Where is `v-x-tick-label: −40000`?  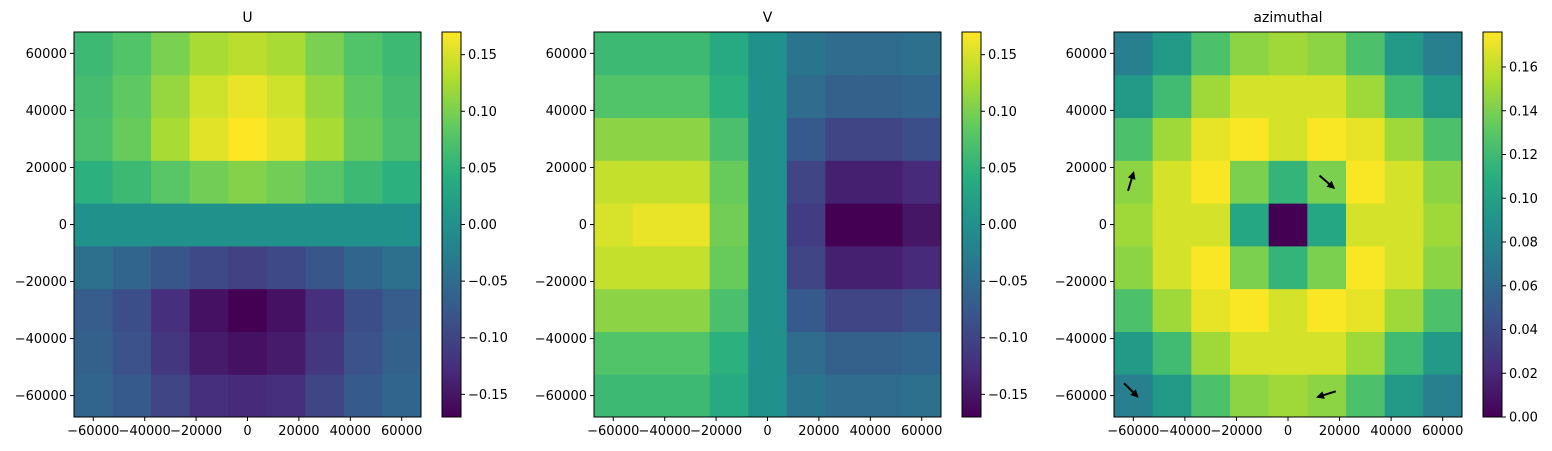
v-x-tick-label: −40000 is located at coordinates (665, 431).